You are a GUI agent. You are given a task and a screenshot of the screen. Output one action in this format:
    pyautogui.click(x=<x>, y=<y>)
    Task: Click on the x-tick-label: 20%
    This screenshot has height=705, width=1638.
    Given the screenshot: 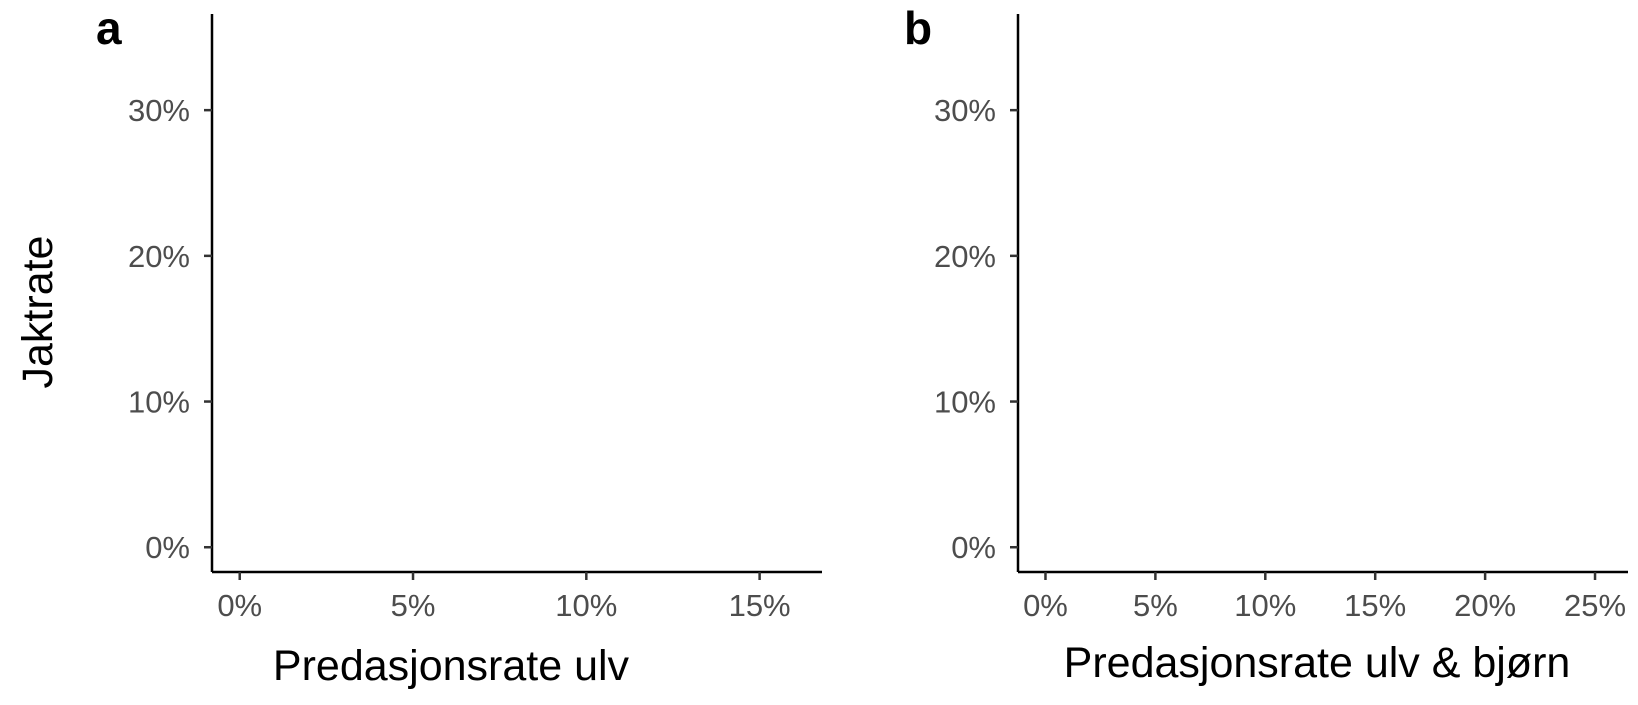 What is the action you would take?
    pyautogui.click(x=1485, y=605)
    